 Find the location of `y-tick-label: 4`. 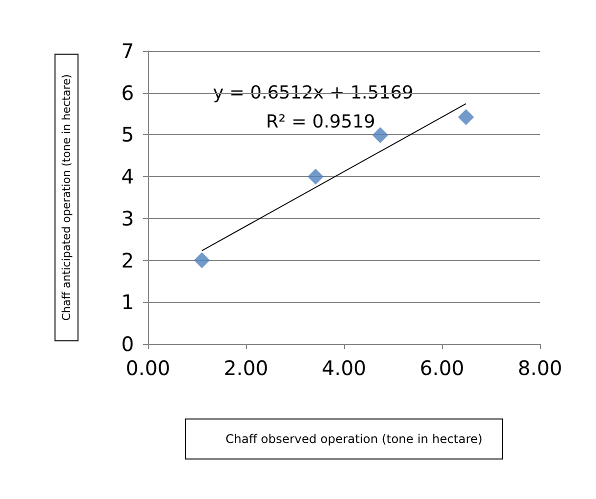

y-tick-label: 4 is located at coordinates (127, 176).